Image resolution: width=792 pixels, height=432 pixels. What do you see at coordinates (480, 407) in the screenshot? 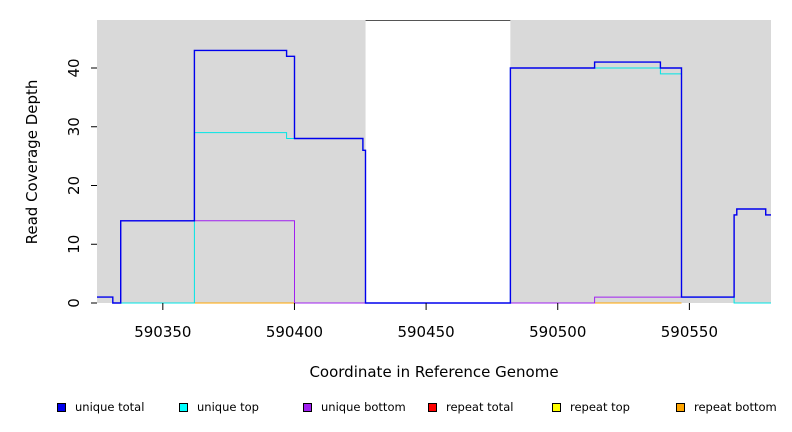
I see `legend-label: repeat total` at bounding box center [480, 407].